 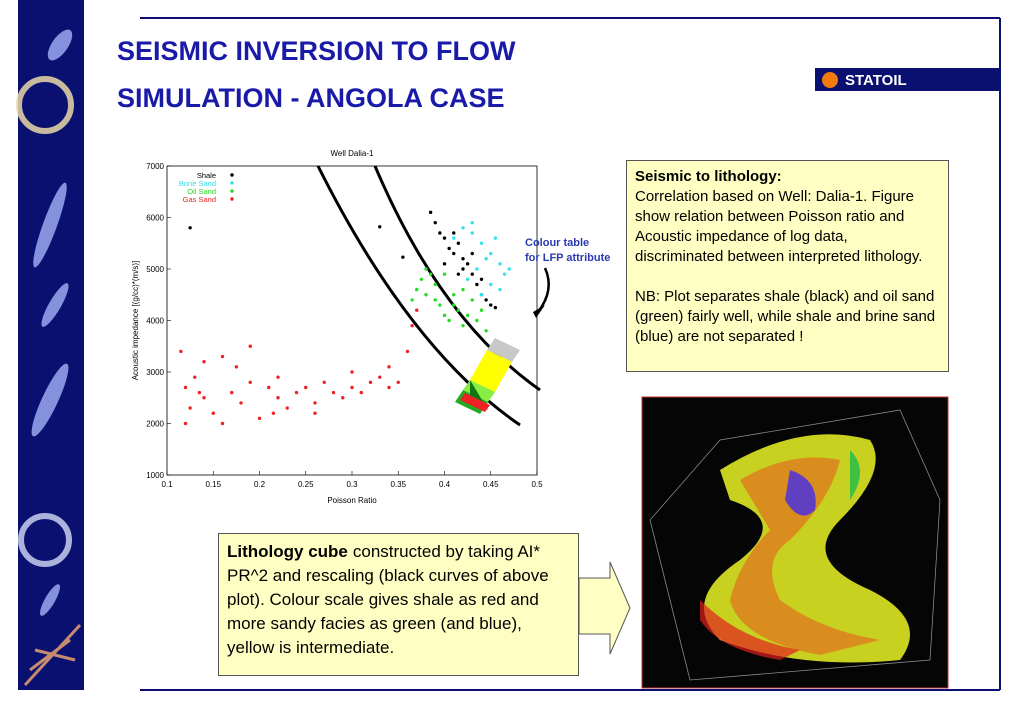 What do you see at coordinates (287, 551) in the screenshot?
I see `cube-bold: Lithology cube` at bounding box center [287, 551].